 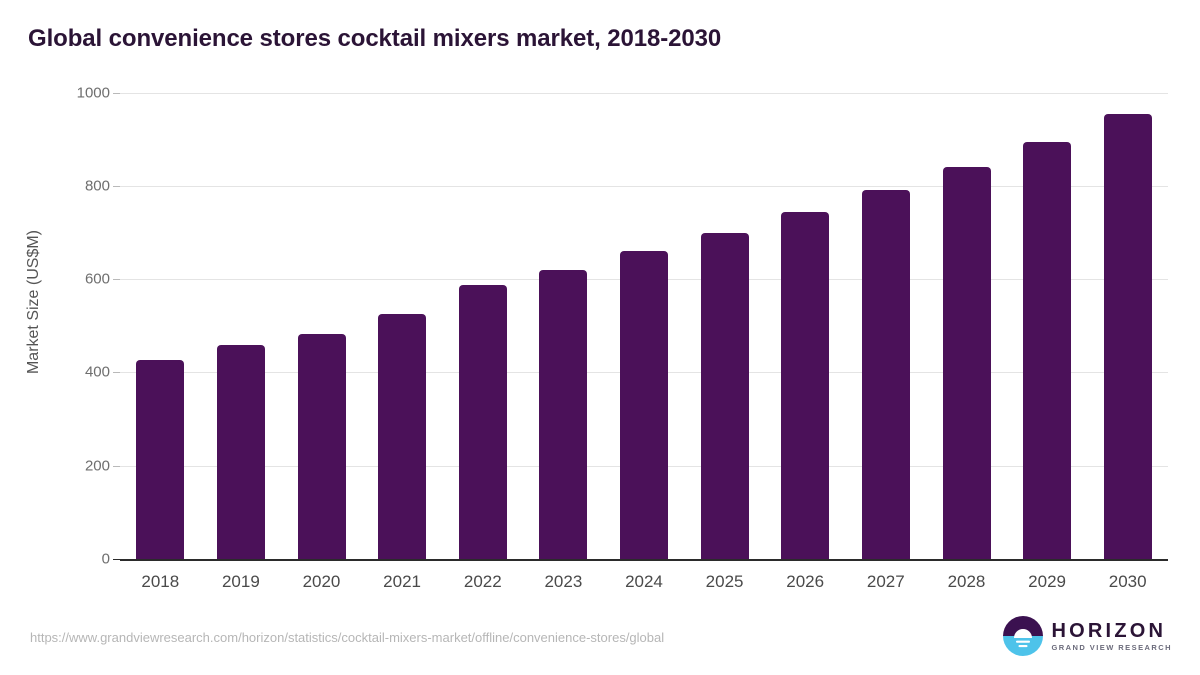 What do you see at coordinates (966, 581) in the screenshot?
I see `x-tick-label-2028: 2028` at bounding box center [966, 581].